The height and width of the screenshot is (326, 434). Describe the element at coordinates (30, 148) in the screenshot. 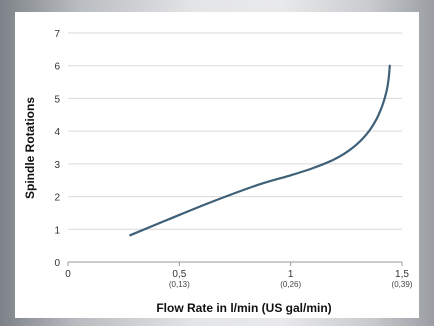

I see `y-axis-label: Spindle Rotations` at that location.